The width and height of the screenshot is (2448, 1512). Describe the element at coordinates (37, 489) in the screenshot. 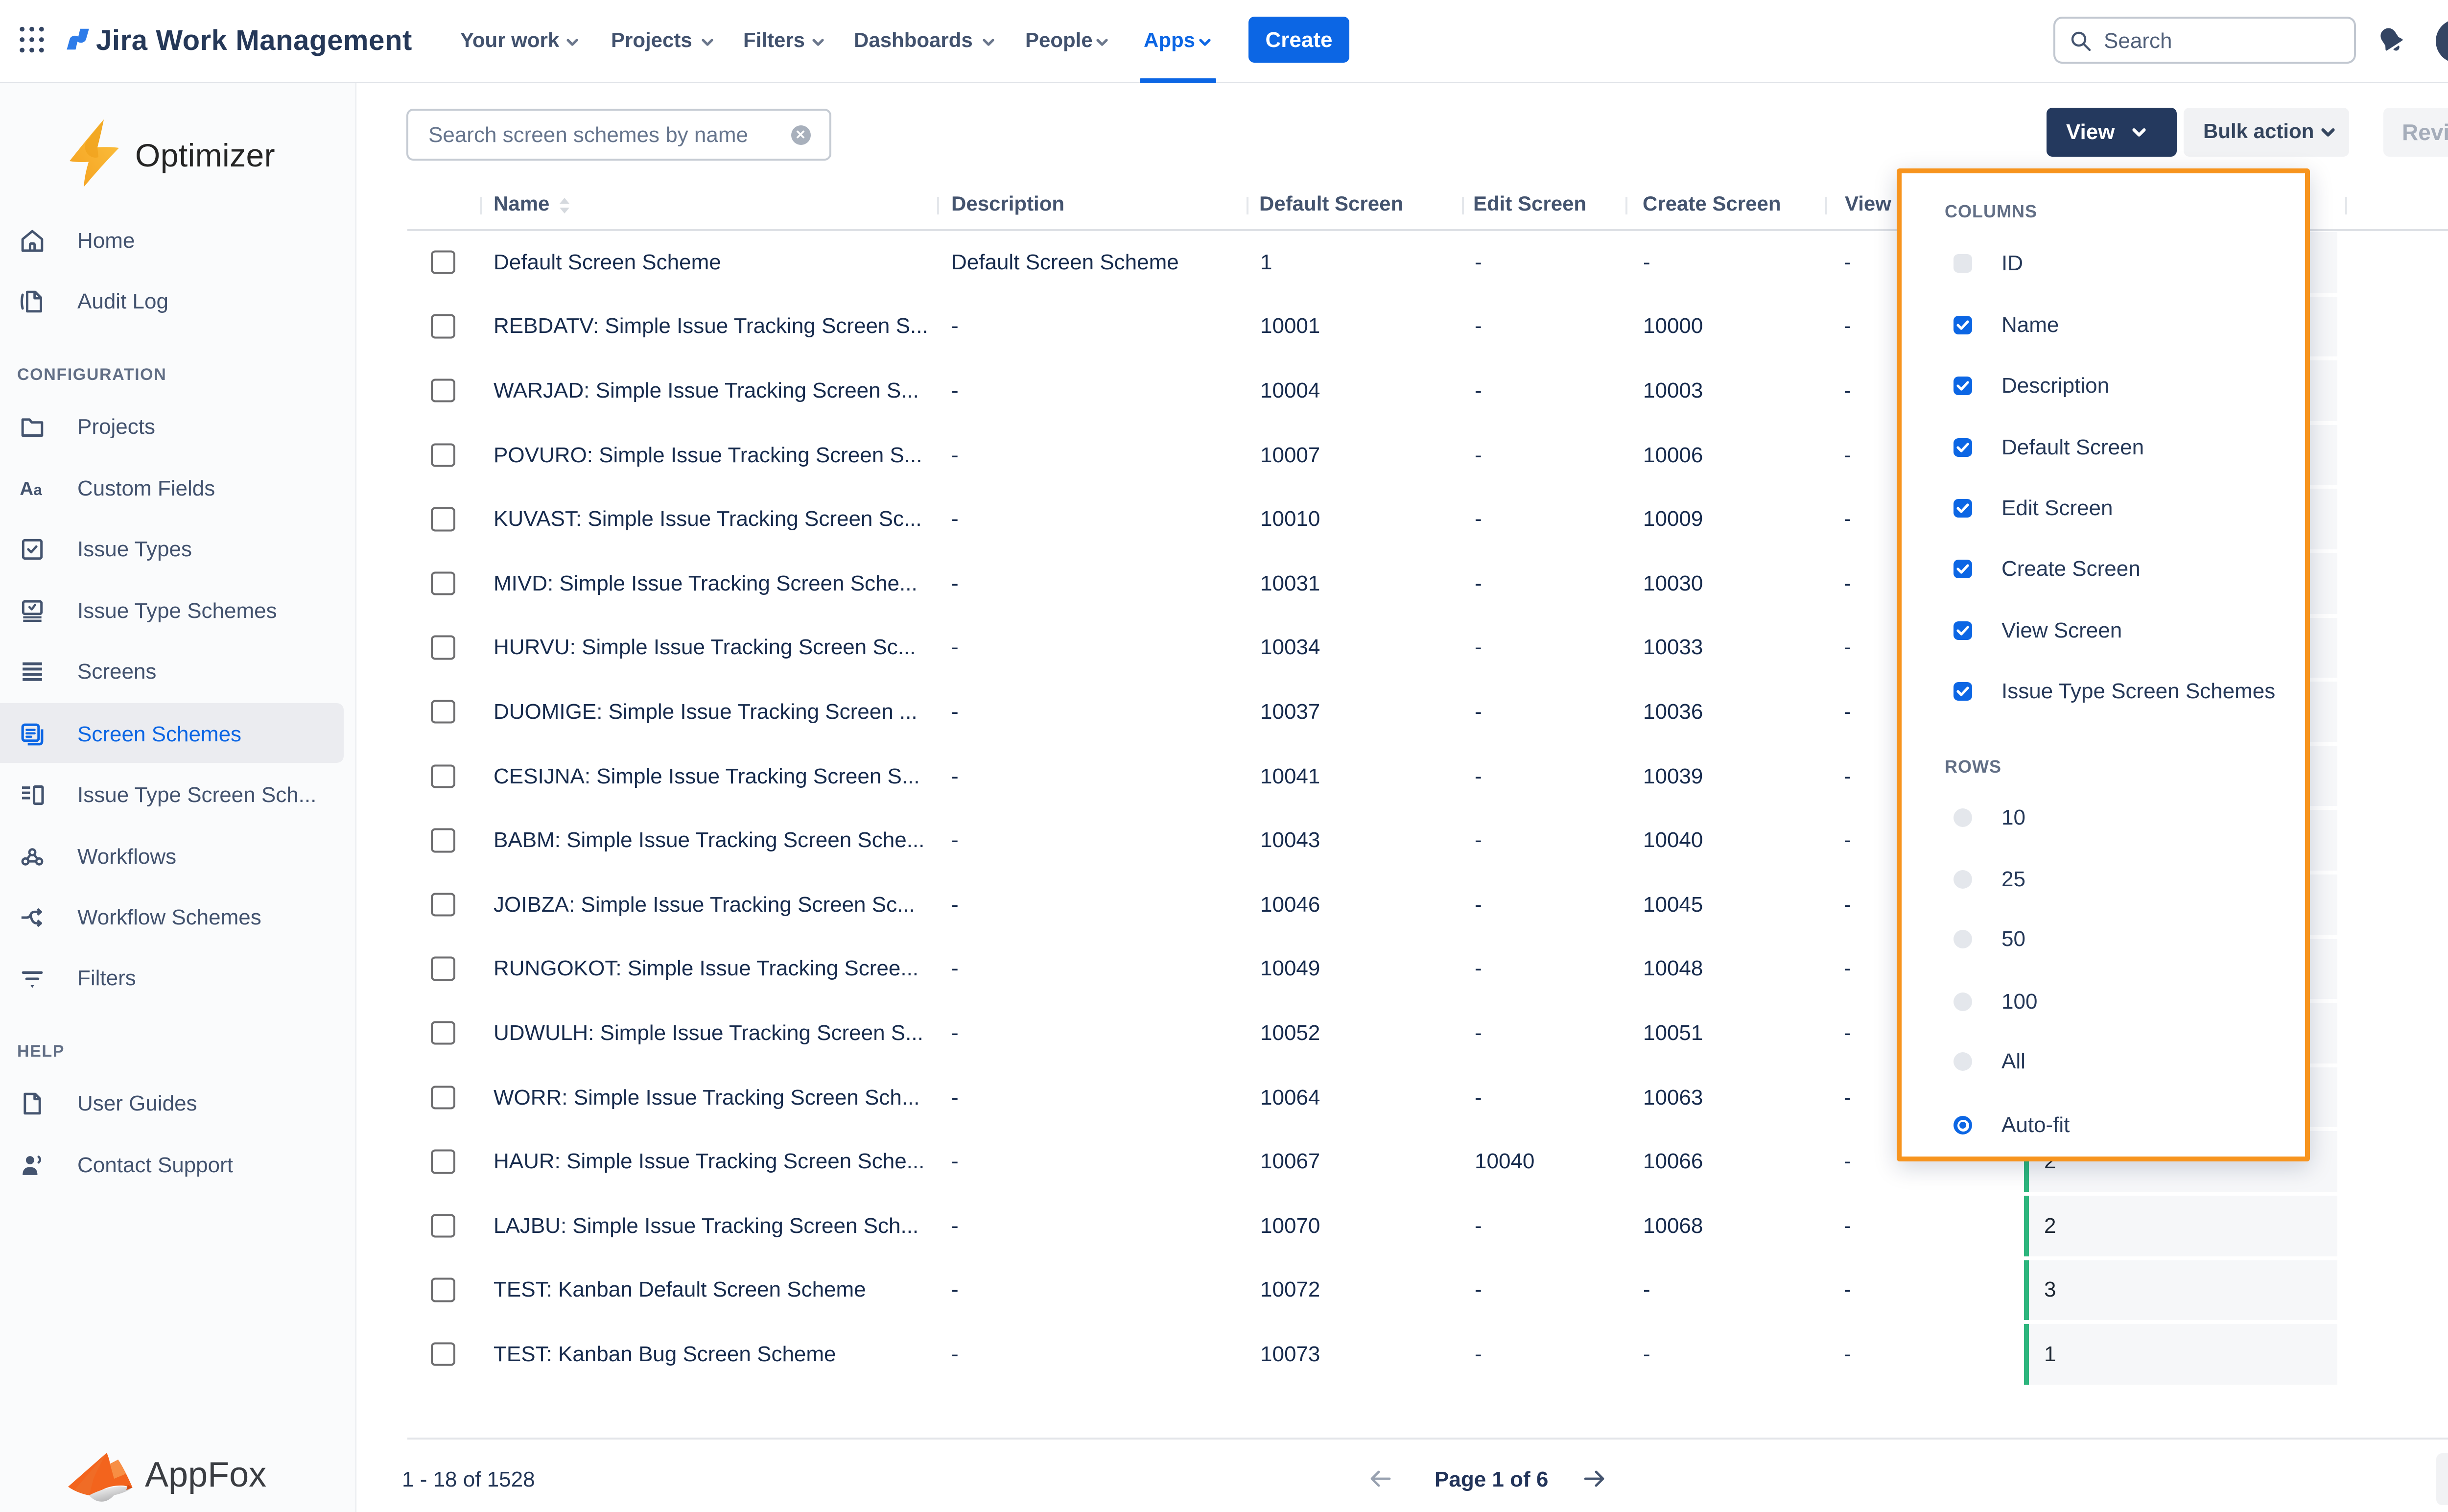

I see `svg-text: a` at that location.